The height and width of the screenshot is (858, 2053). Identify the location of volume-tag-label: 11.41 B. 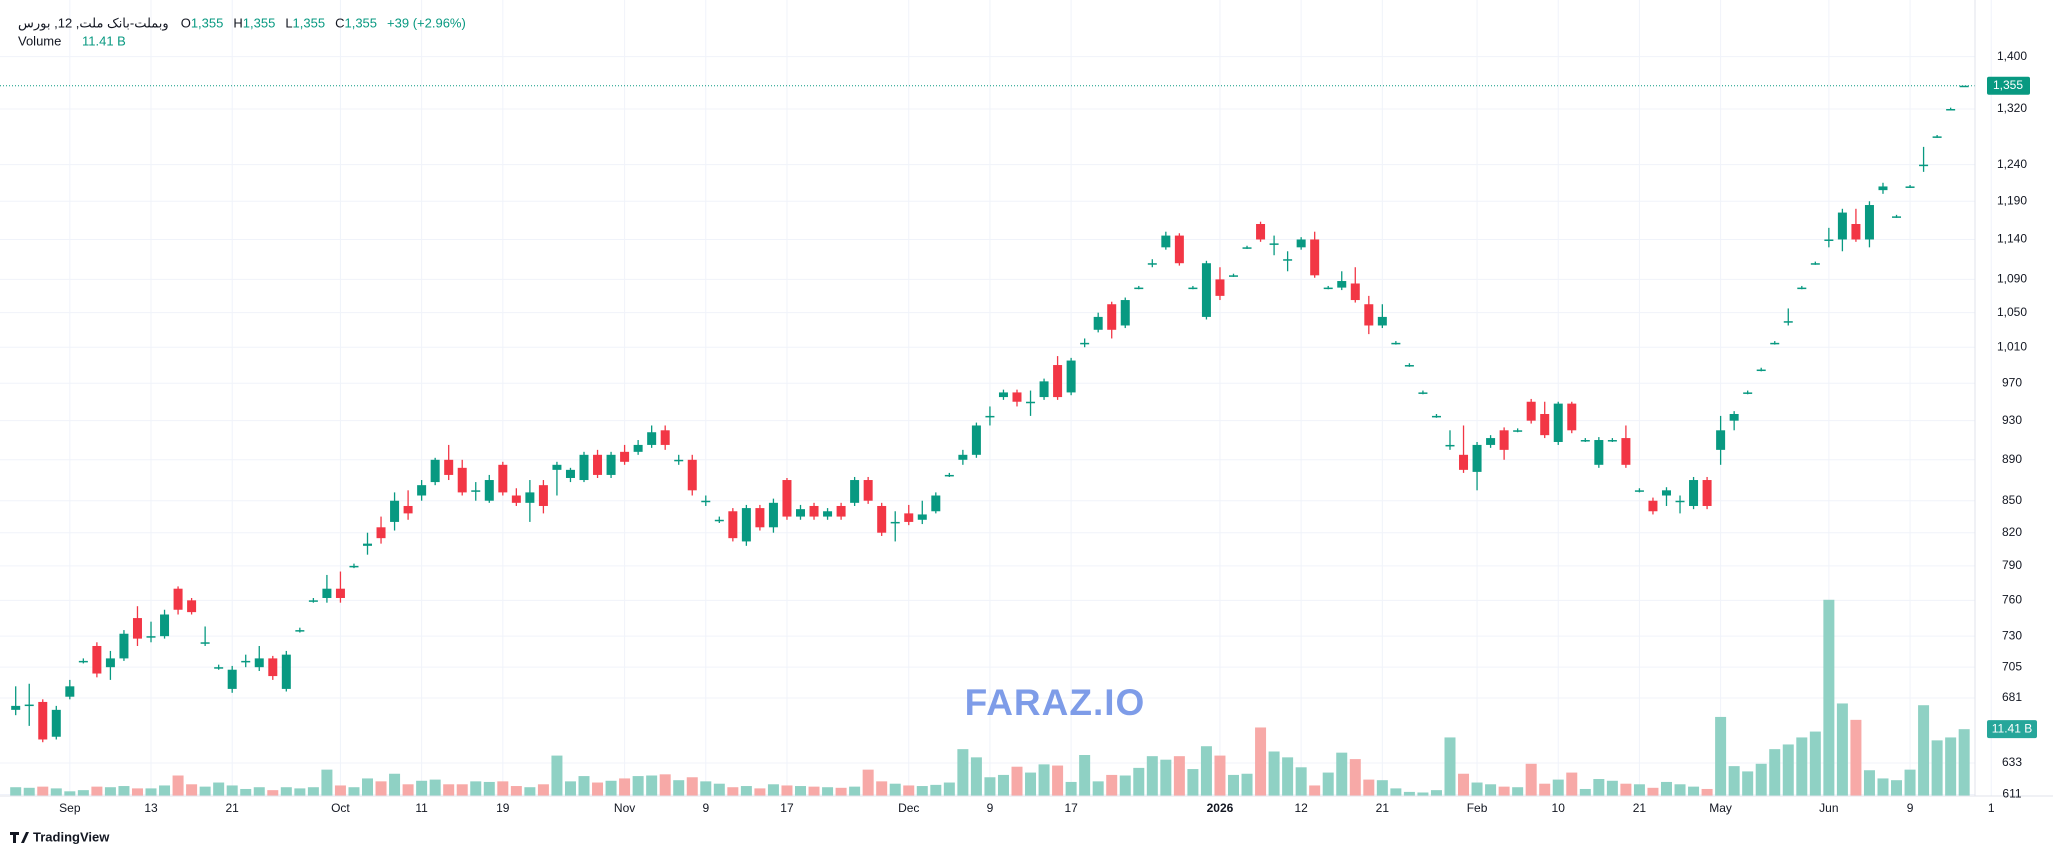
(2012, 728).